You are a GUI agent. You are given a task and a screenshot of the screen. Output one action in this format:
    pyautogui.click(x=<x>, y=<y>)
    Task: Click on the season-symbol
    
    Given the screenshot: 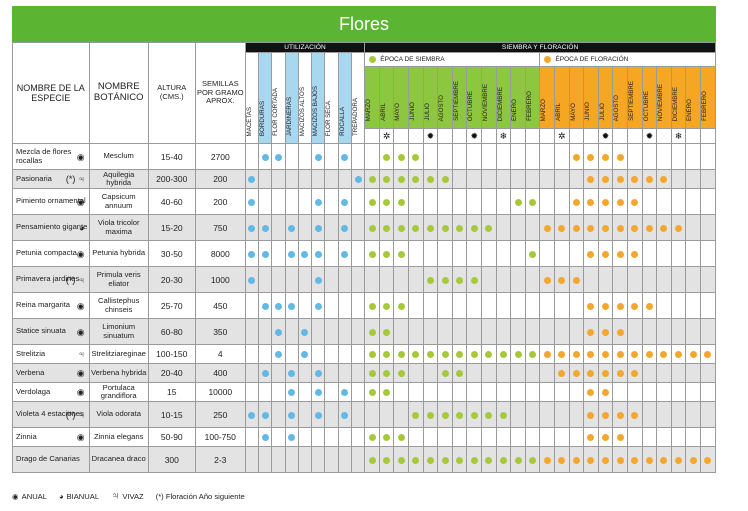 What is the action you would take?
    pyautogui.click(x=459, y=136)
    